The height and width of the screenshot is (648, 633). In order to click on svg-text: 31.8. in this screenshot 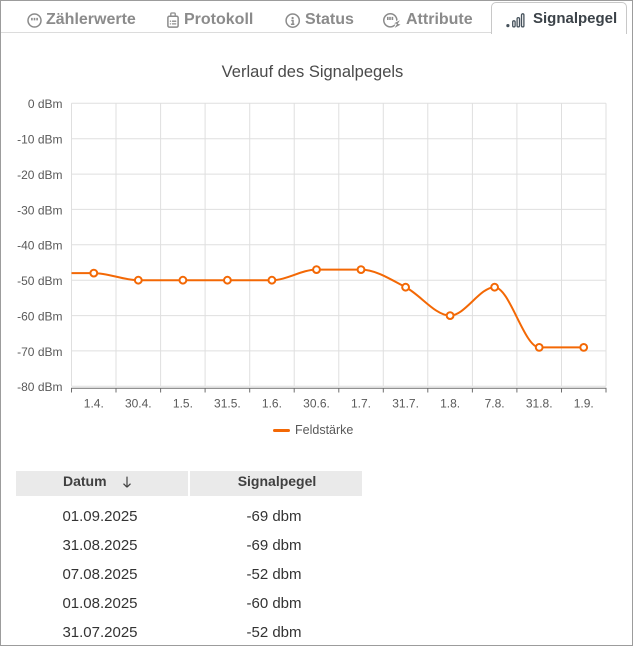, I will do `click(539, 404)`.